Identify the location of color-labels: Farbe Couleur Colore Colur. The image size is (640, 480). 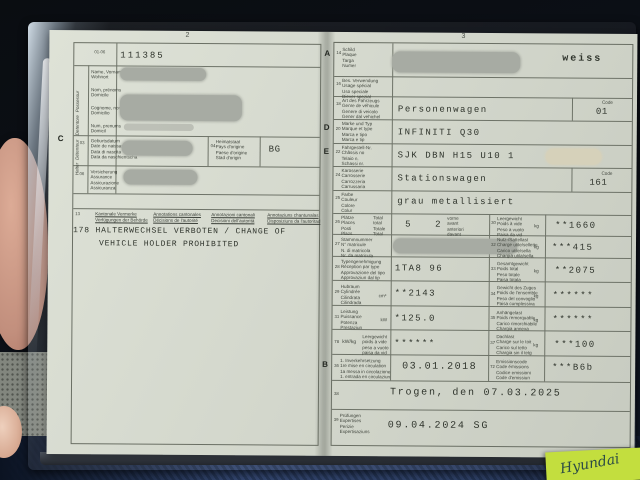
(349, 202).